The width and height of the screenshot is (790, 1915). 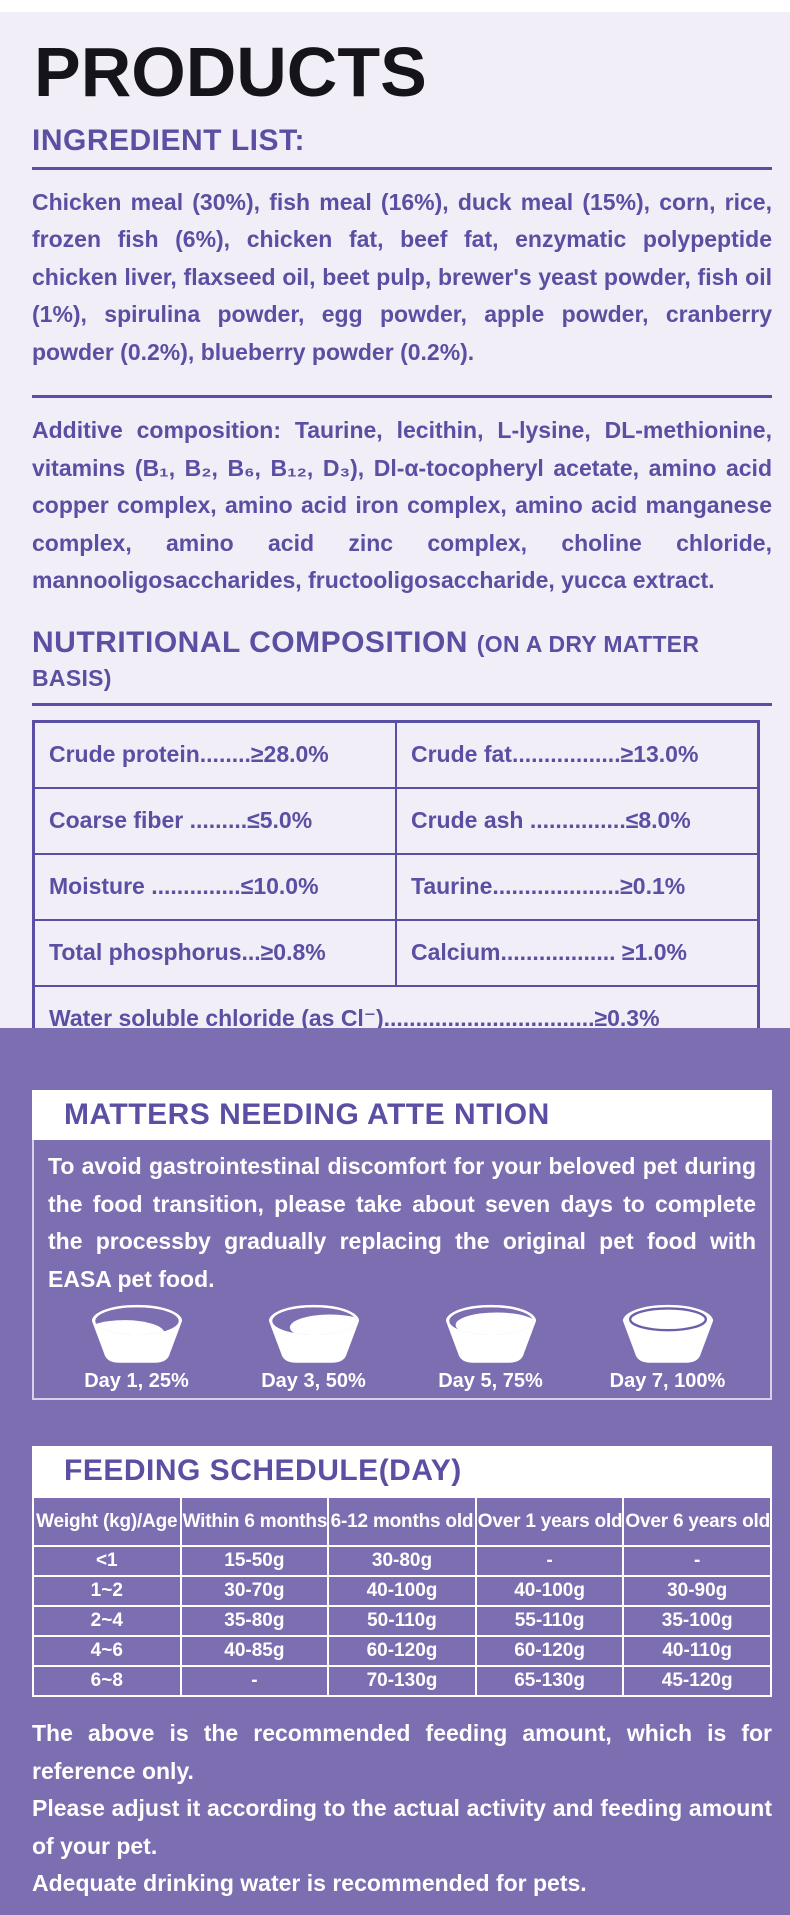 I want to click on nutrition-cell: Calcium.................. ≥1.0%, so click(x=577, y=952).